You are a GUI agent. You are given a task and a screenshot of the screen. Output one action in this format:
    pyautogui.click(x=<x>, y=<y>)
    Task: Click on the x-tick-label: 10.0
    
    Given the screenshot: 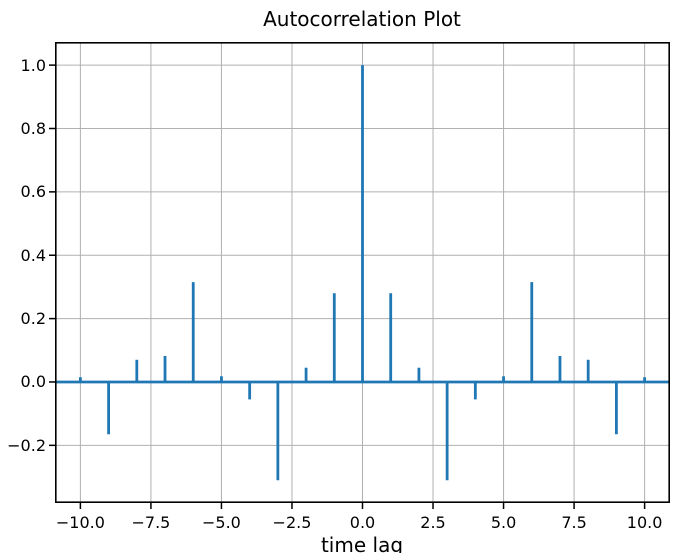 What is the action you would take?
    pyautogui.click(x=644, y=522)
    